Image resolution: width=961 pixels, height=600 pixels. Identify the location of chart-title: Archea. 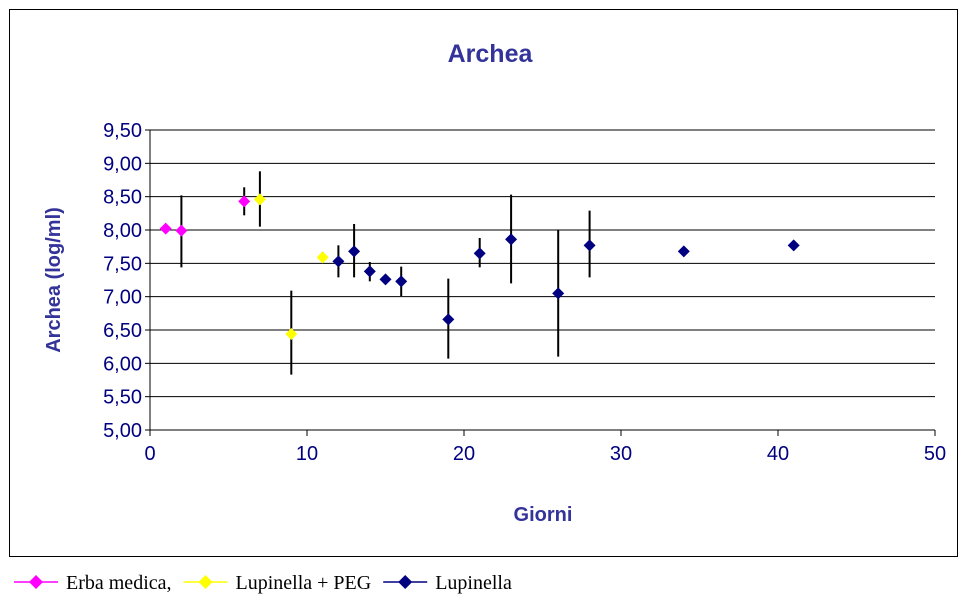
(491, 54).